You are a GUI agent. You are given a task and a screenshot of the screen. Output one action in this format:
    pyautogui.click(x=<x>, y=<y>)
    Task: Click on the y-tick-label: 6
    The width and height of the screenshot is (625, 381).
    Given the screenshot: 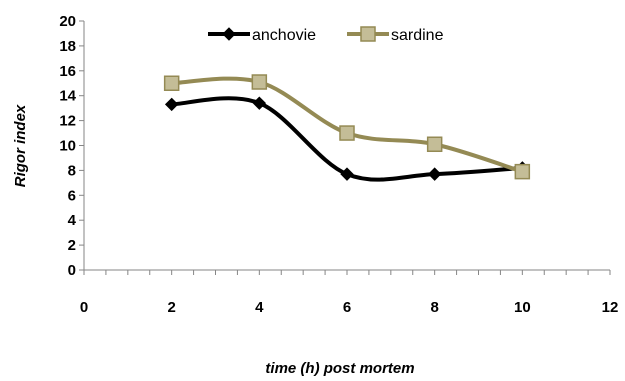 What is the action you would take?
    pyautogui.click(x=72, y=195)
    